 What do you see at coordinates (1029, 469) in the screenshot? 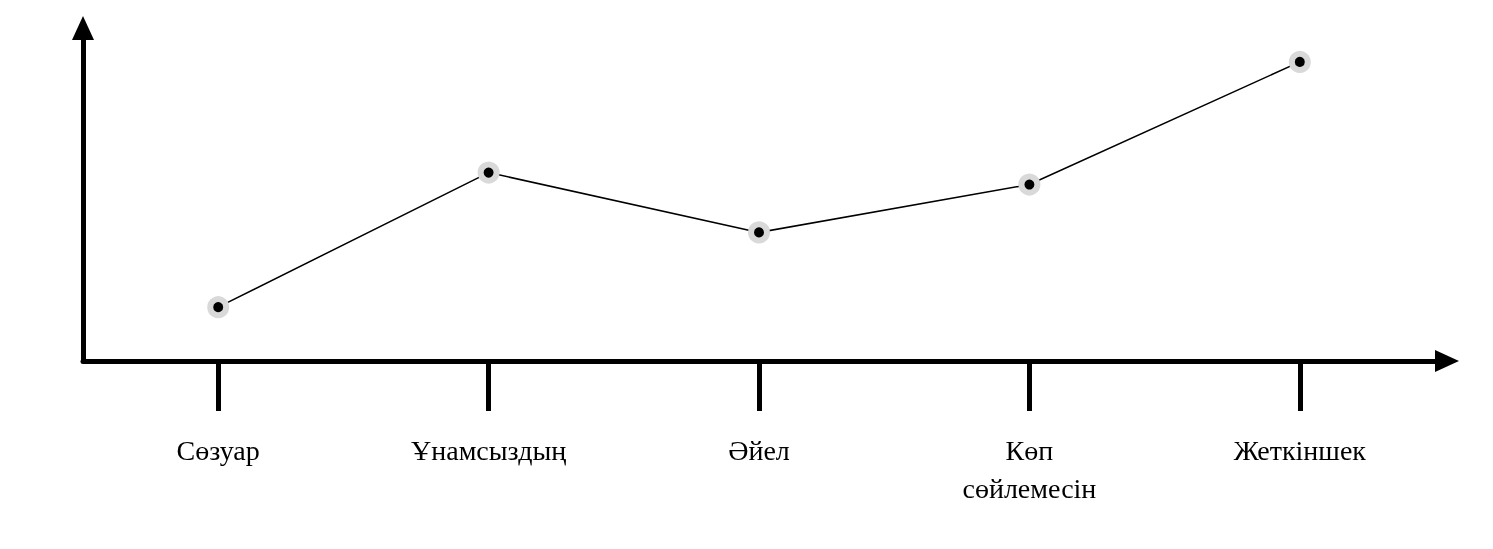
I see `x-tick-label: Көп сөйлемесін` at bounding box center [1029, 469].